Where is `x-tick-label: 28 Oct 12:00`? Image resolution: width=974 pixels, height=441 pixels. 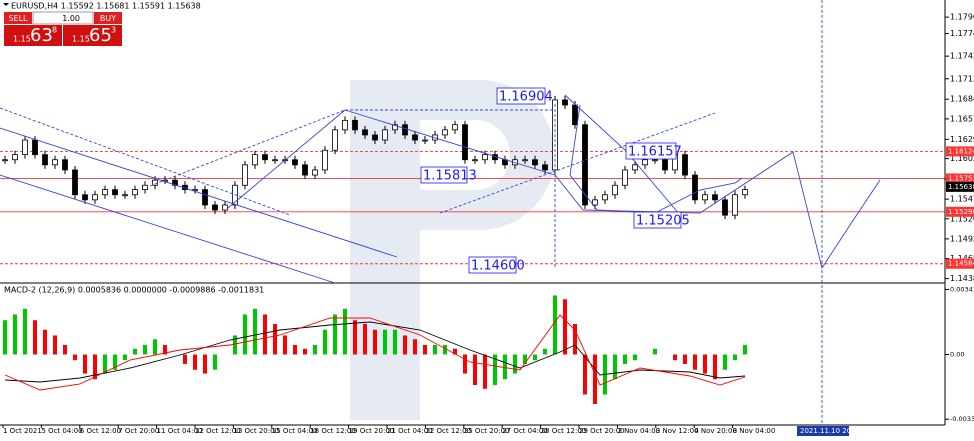
x-tick-label: 28 Oct 12:00 is located at coordinates (564, 431).